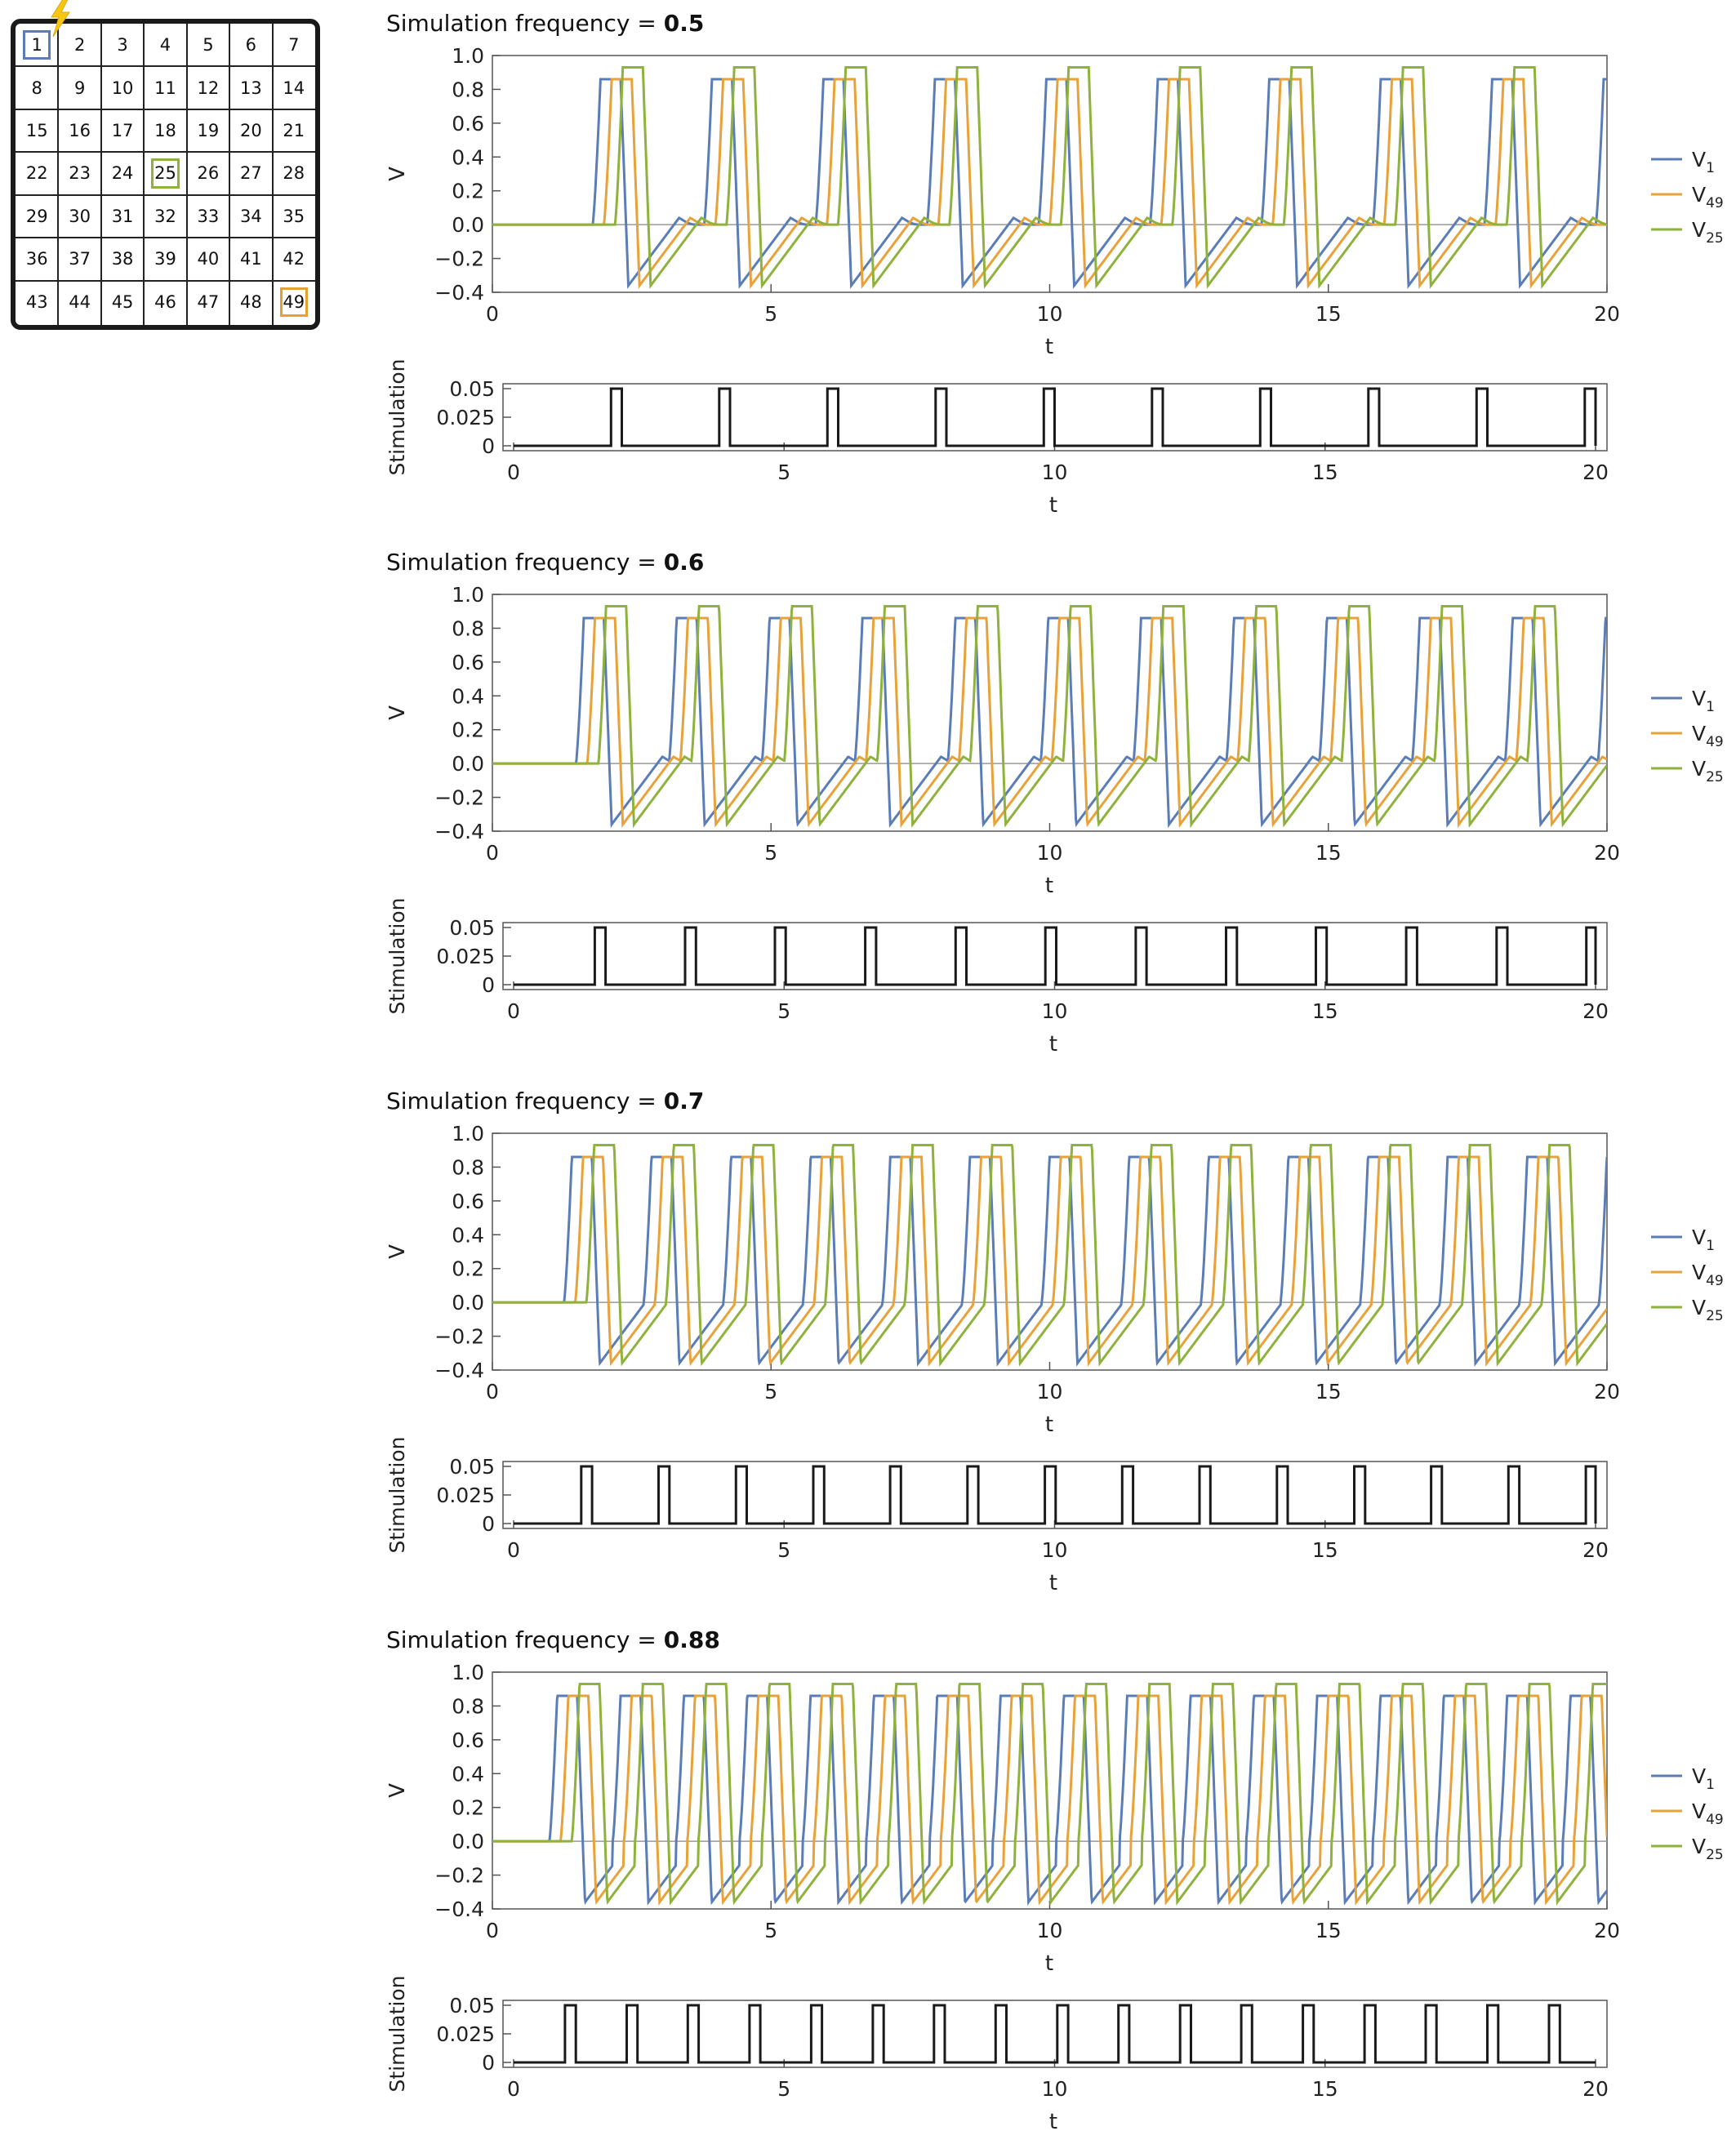 The width and height of the screenshot is (1736, 2131). I want to click on grid-cell-26: 26, so click(209, 173).